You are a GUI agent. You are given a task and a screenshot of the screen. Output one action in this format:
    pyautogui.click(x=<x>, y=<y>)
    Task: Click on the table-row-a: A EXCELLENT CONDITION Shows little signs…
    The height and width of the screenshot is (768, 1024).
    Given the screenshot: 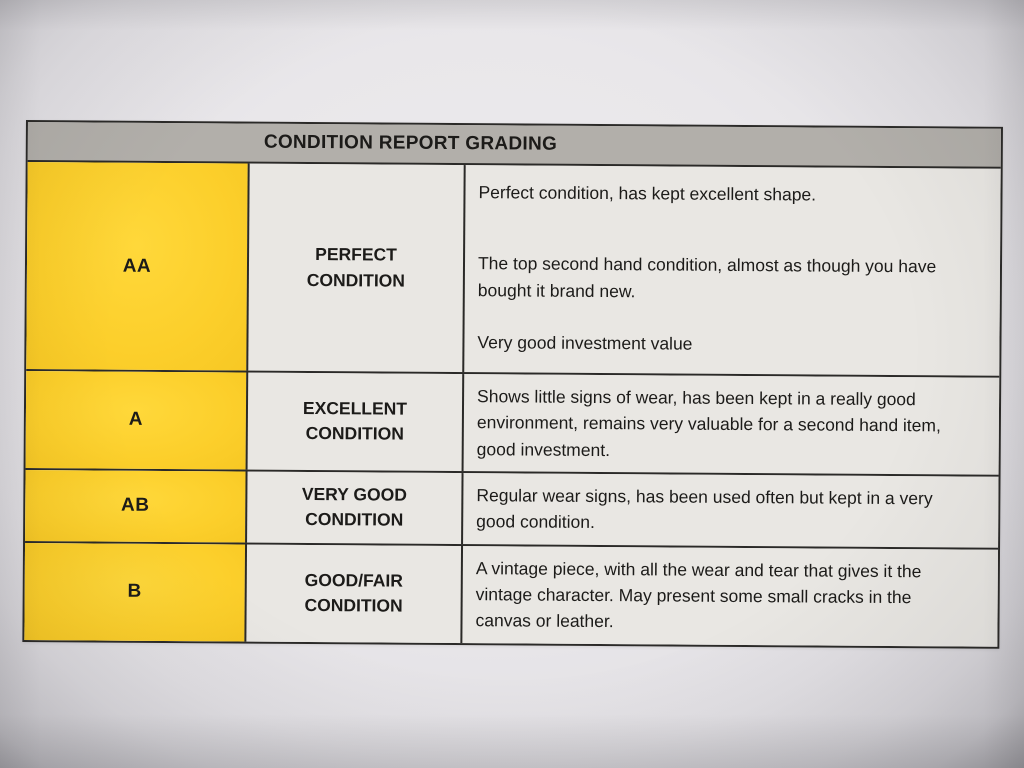 What is the action you would take?
    pyautogui.click(x=512, y=424)
    